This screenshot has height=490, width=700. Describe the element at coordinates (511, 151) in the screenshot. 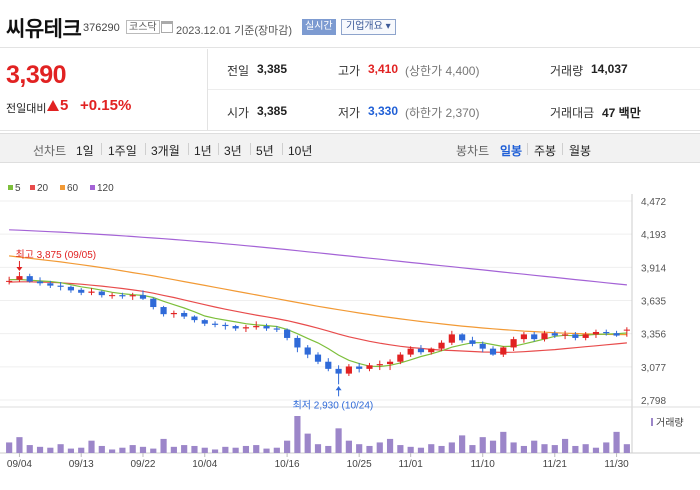

I see `candle-daily: 일봉` at that location.